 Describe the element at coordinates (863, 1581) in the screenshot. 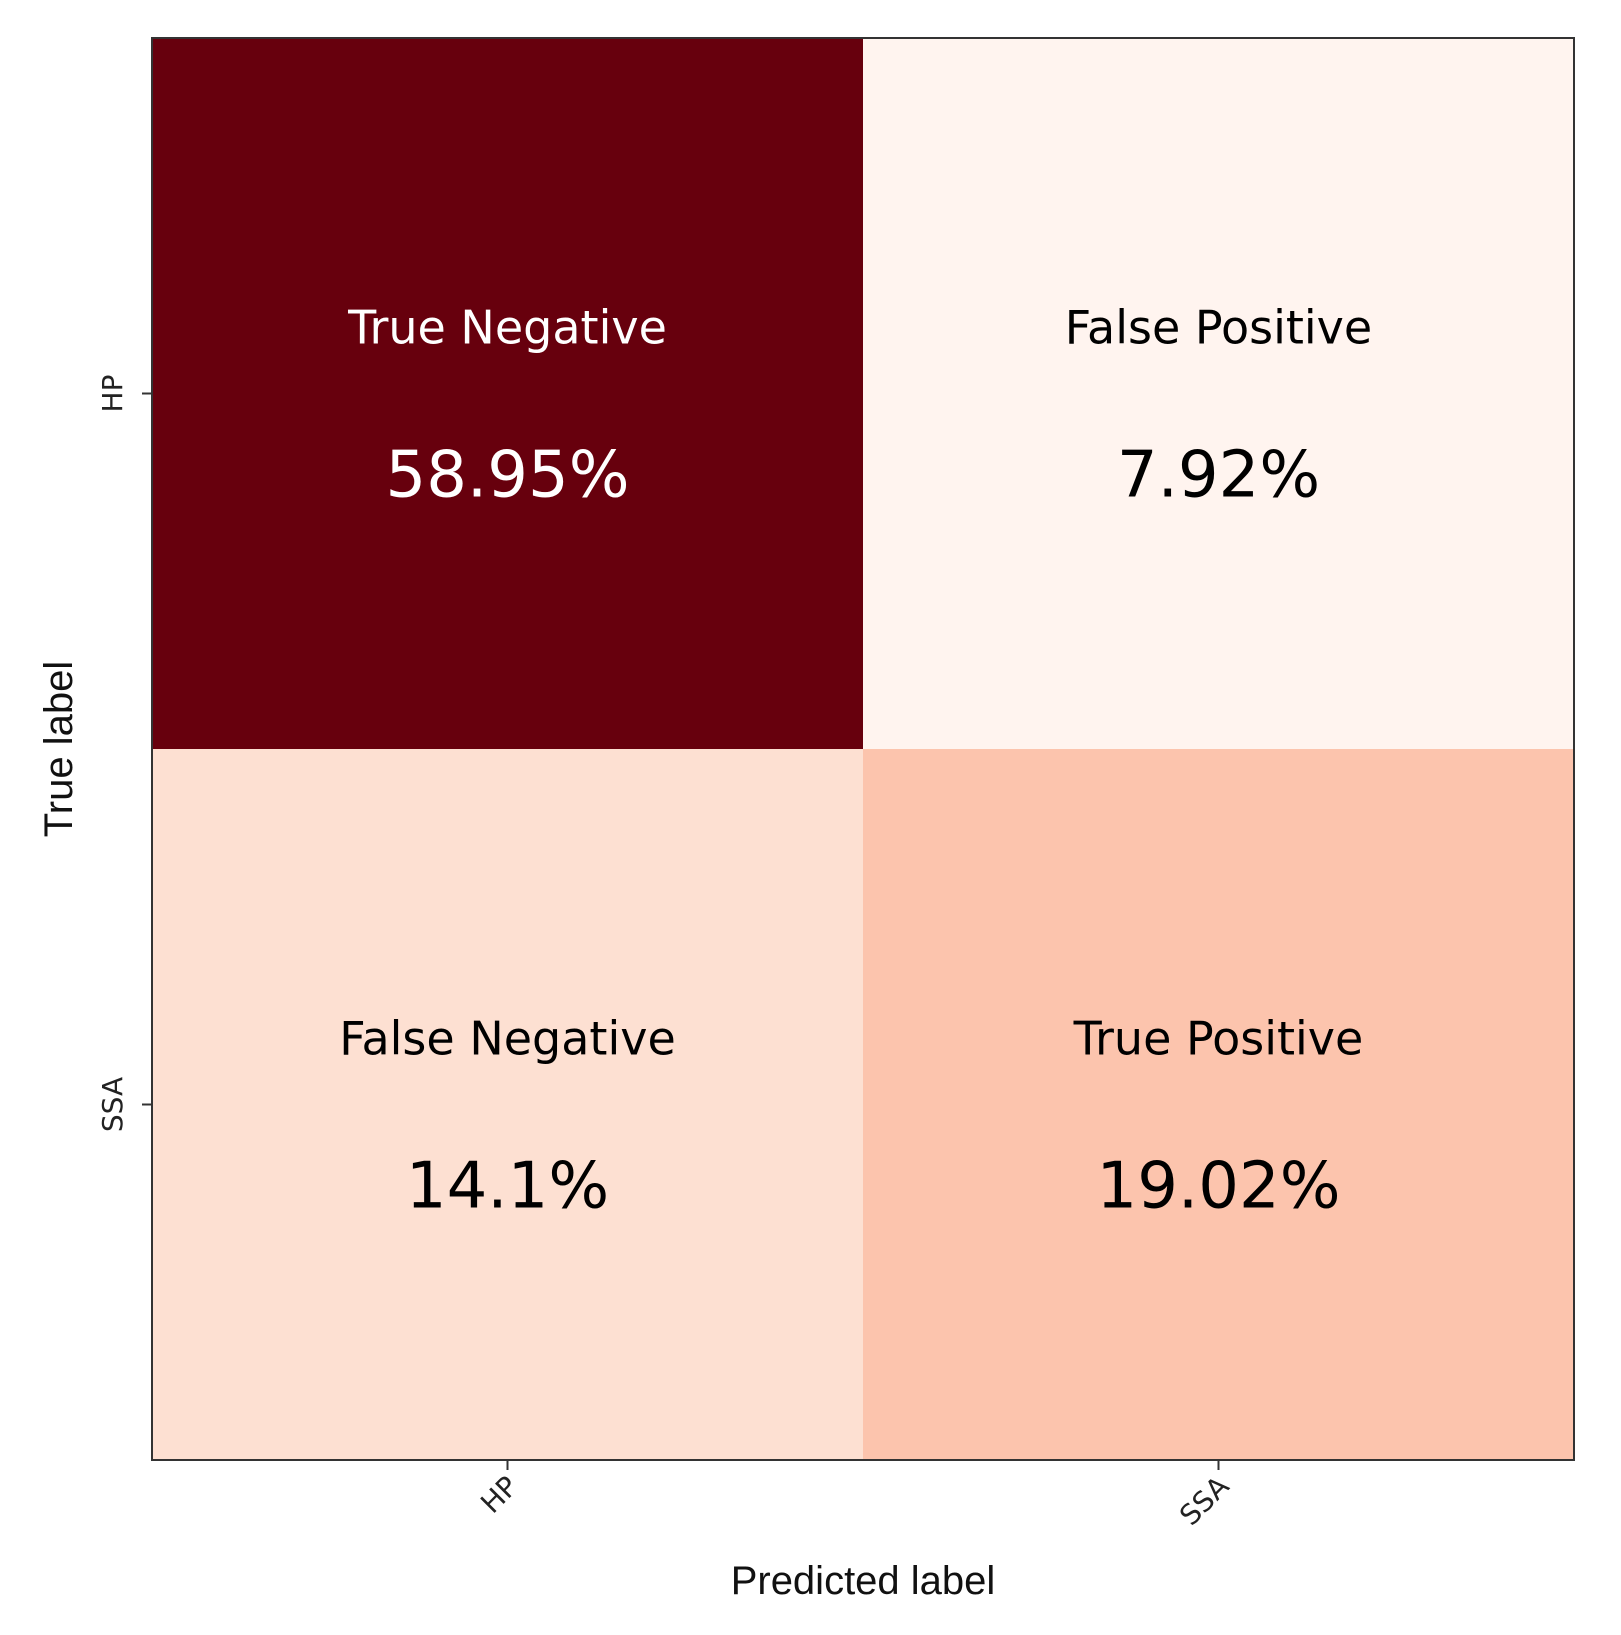

I see `x-axis-label: Predicted label` at that location.